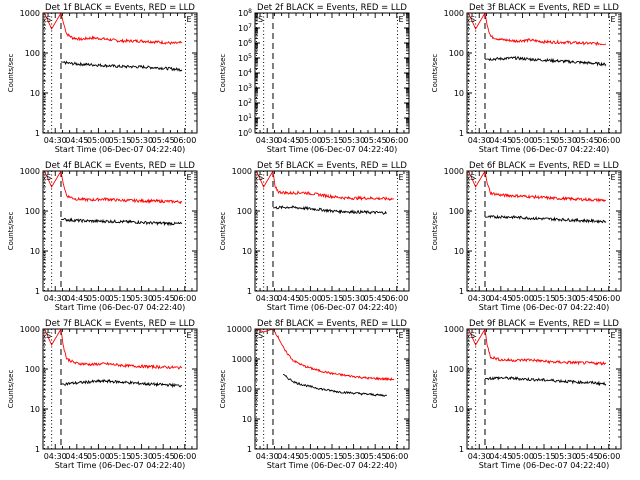 The image size is (640, 480). What do you see at coordinates (250, 26) in the screenshot?
I see `y-tick-exponent: 7` at bounding box center [250, 26].